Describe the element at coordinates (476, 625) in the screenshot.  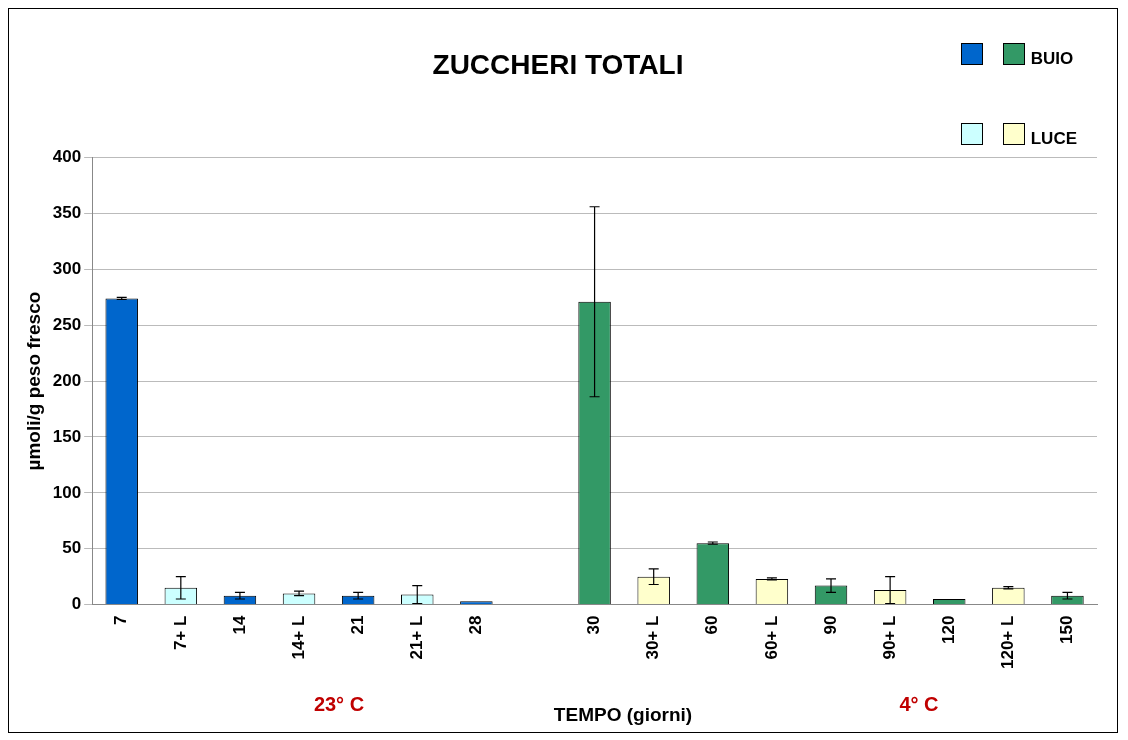
I see `x-tick-label: 28` at that location.